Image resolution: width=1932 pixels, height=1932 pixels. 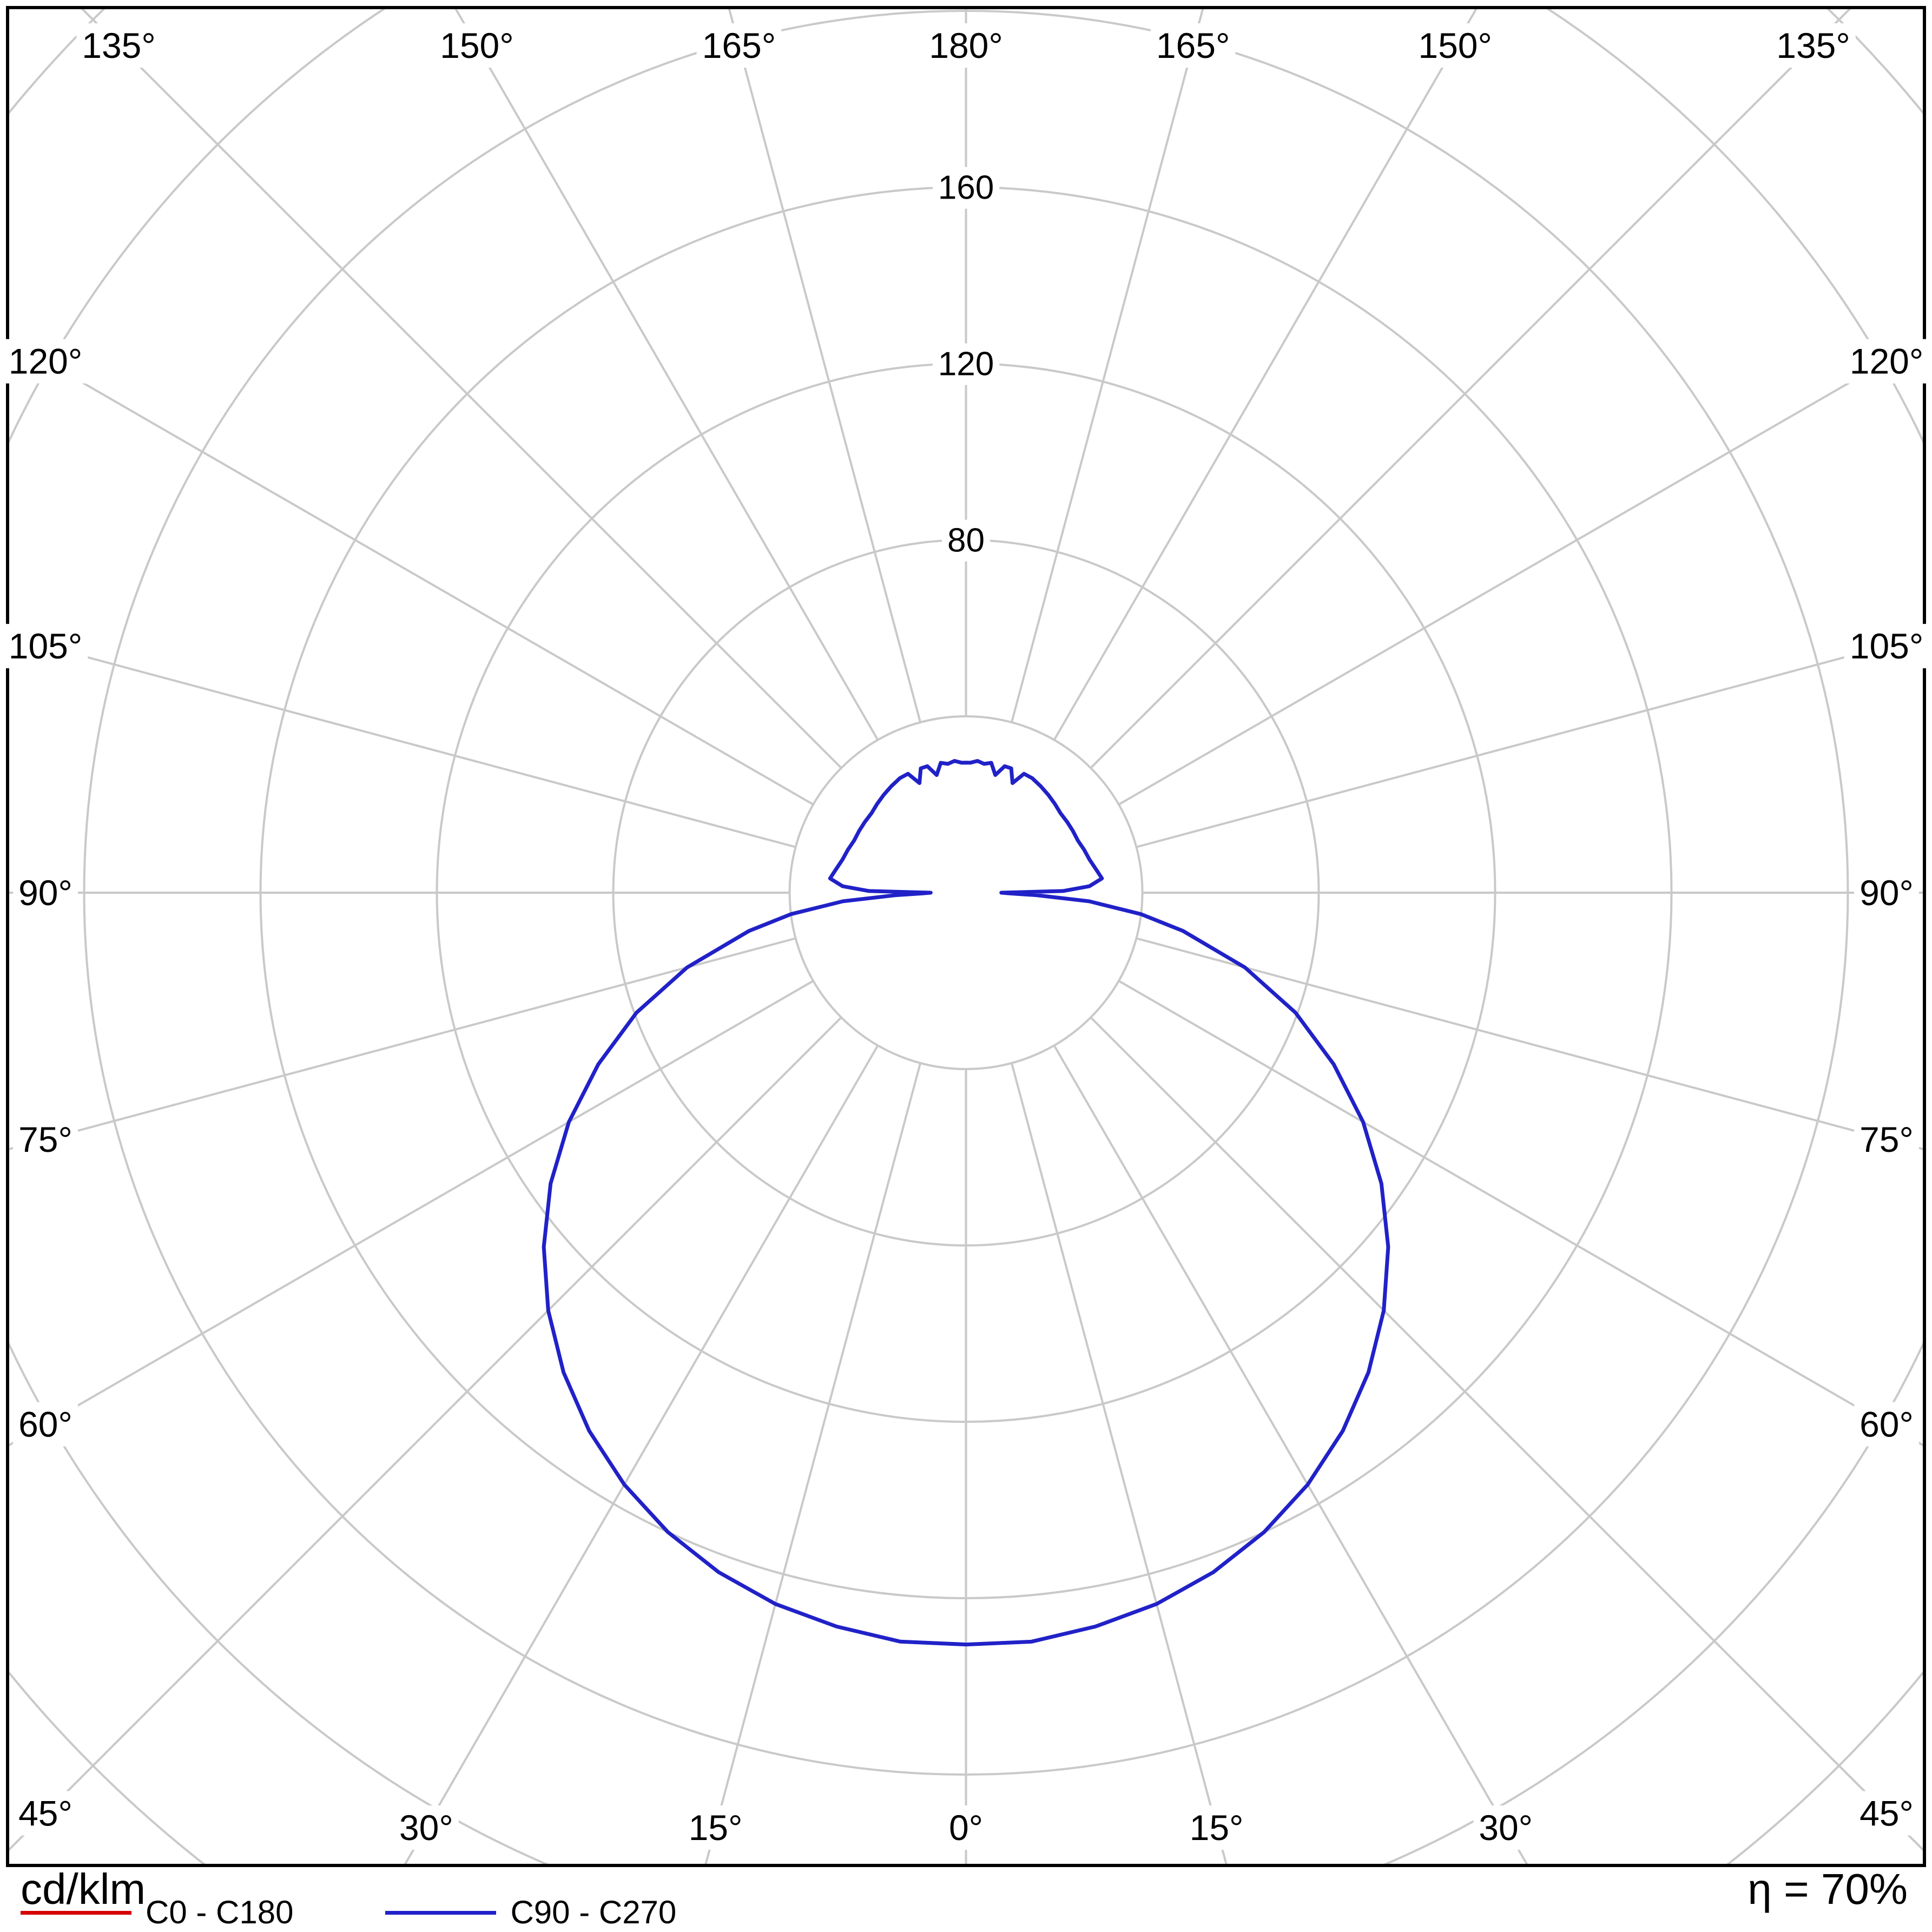 I want to click on legend-item-c0-c180: C0 - C180, so click(x=157, y=1912).